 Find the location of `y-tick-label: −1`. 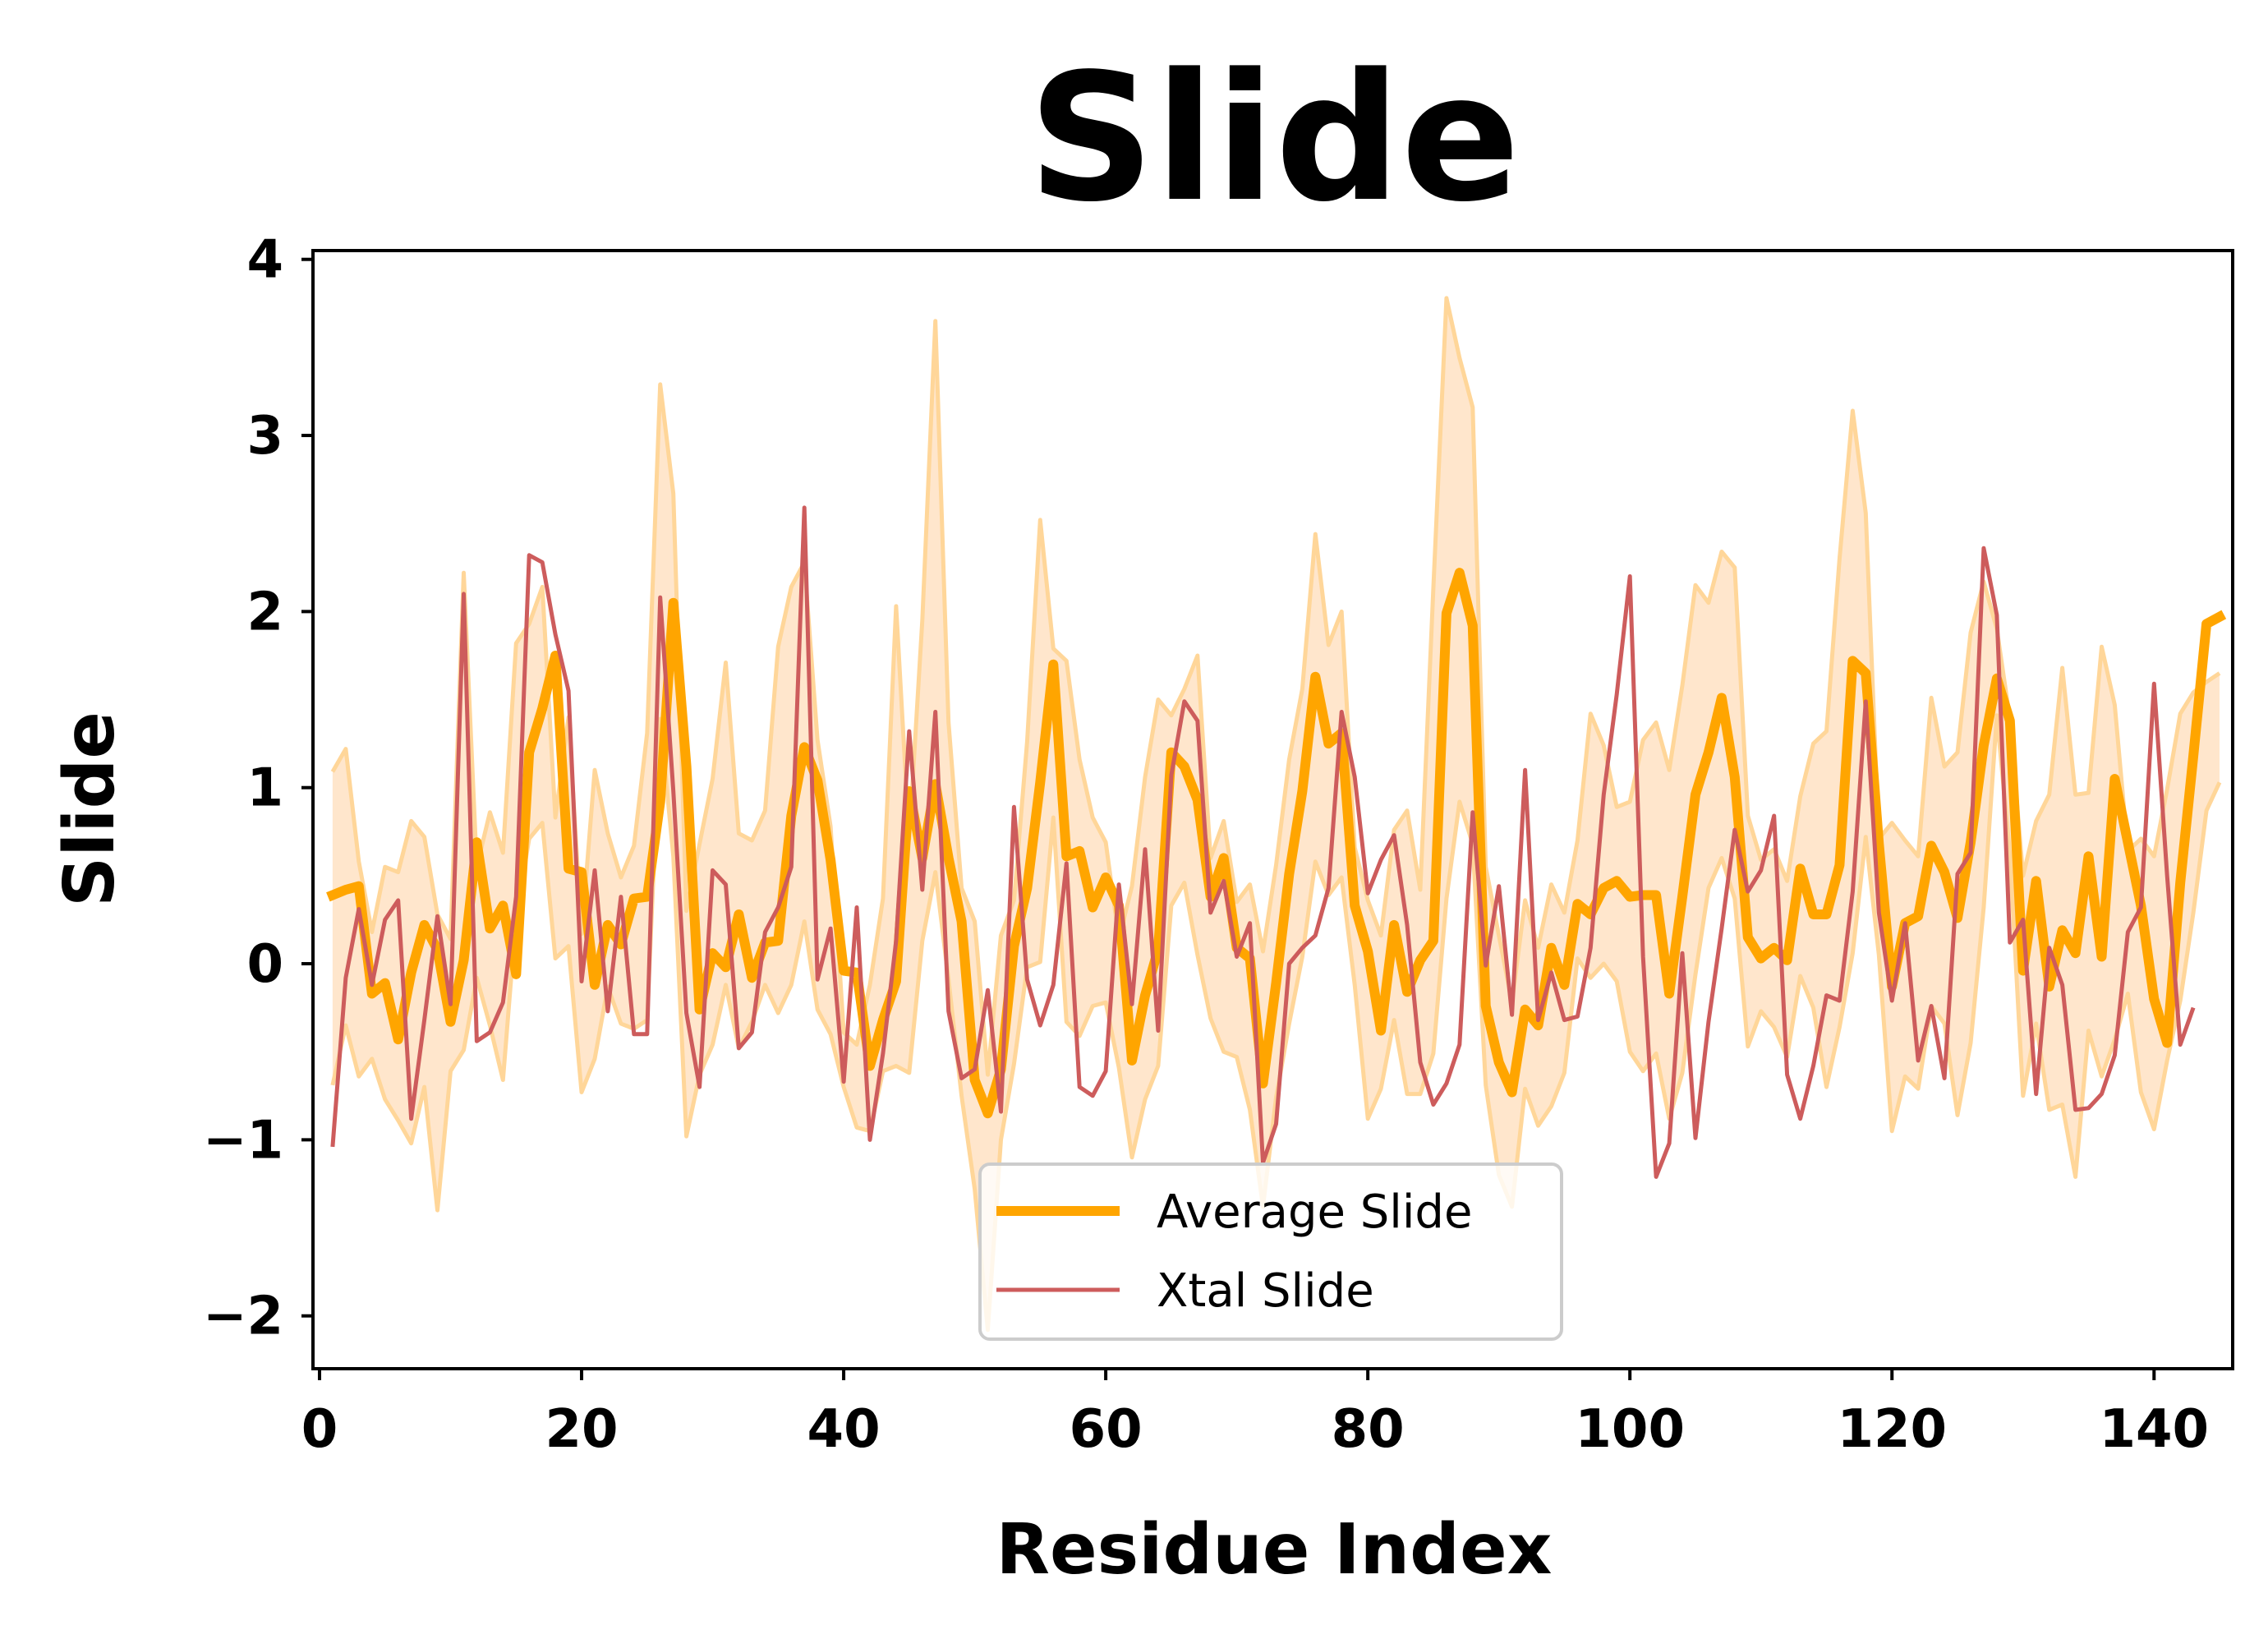

y-tick-label: −1 is located at coordinates (243, 1140).